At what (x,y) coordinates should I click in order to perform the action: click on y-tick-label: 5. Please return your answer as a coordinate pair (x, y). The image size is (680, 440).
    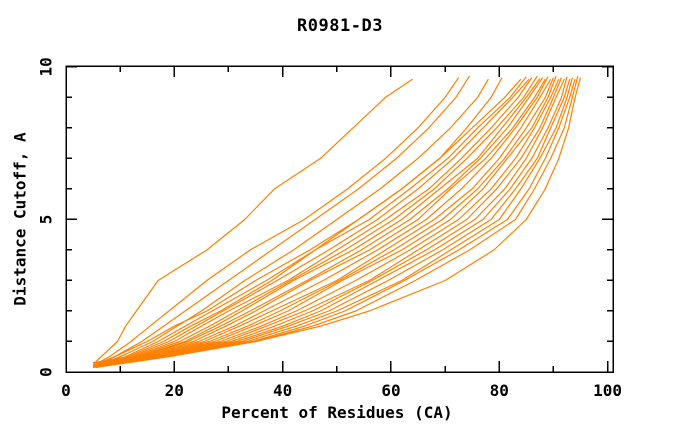
    Looking at the image, I should click on (46, 220).